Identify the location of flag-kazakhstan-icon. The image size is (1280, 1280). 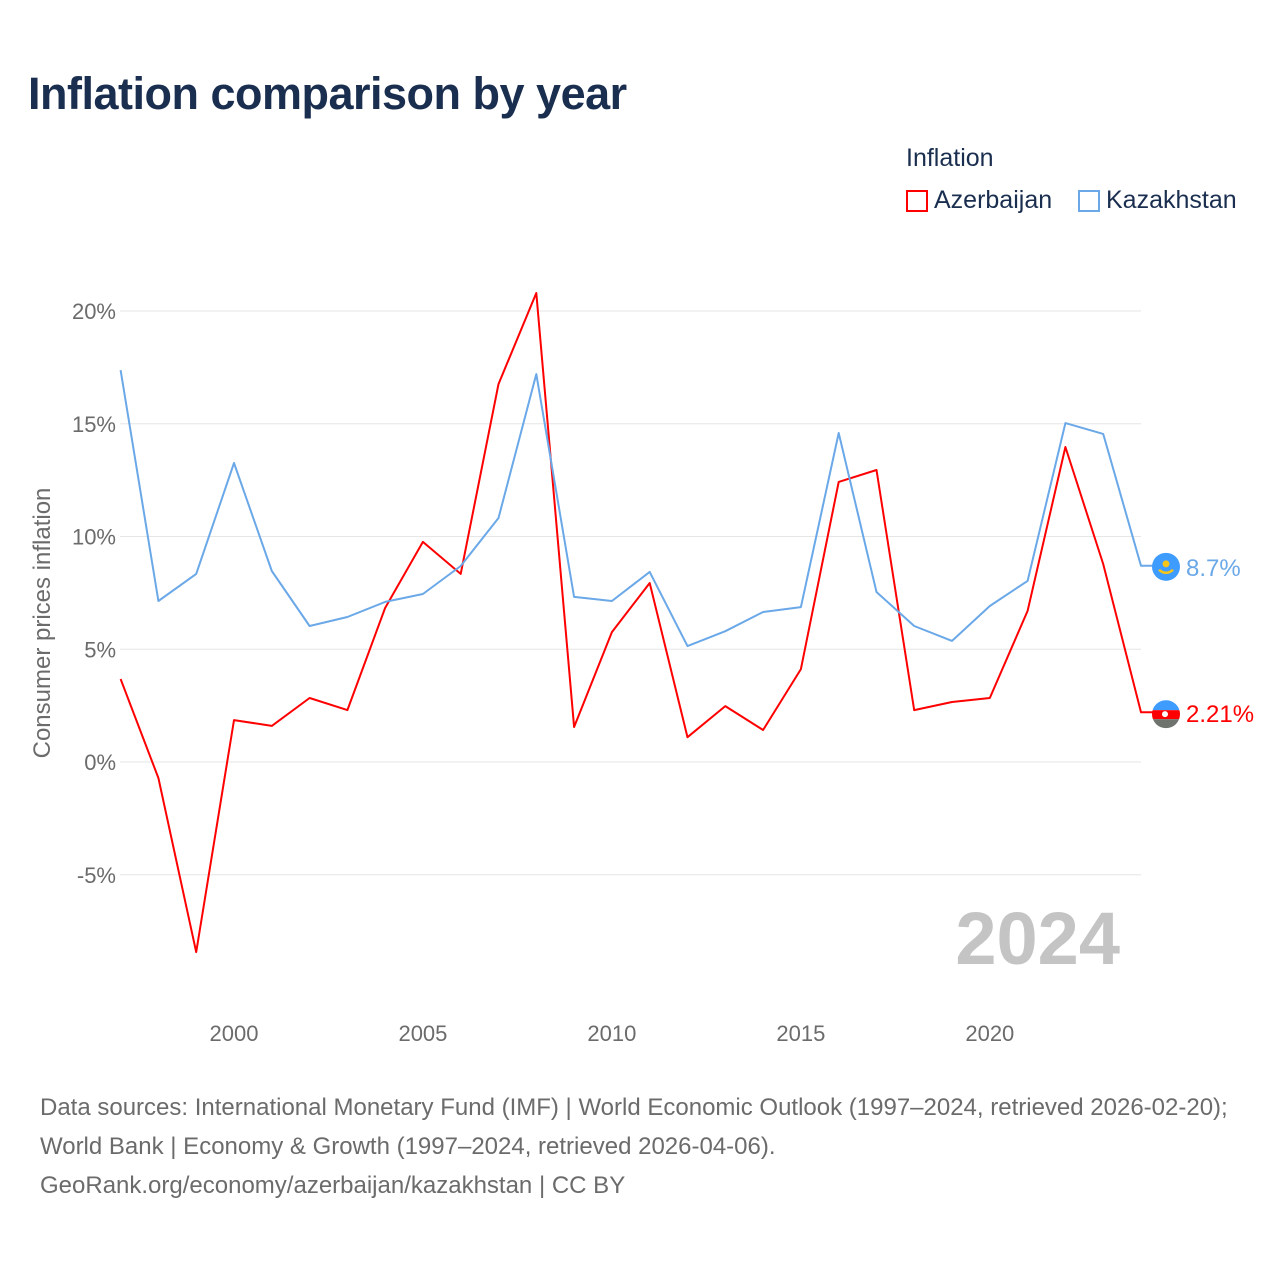
(1166, 566).